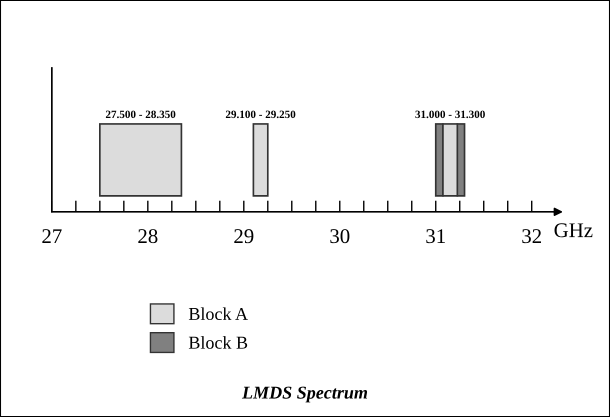  I want to click on x-tick-label: 27, so click(52, 236).